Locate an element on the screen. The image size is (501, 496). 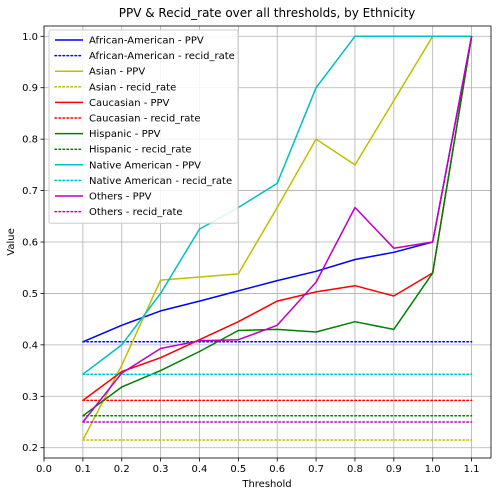
x-axis-label: Threshold is located at coordinates (266, 484).